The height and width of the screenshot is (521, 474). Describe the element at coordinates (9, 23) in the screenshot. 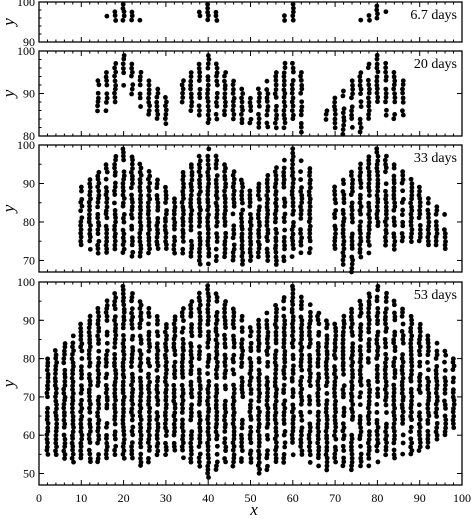

I see `y-axis-title: y` at that location.